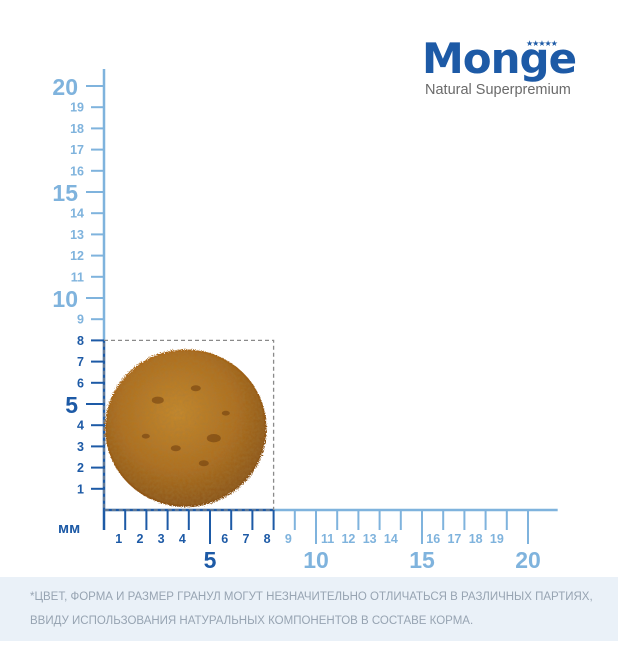 This screenshot has height=660, width=628. What do you see at coordinates (499, 58) in the screenshot?
I see `brand-name: Monge` at bounding box center [499, 58].